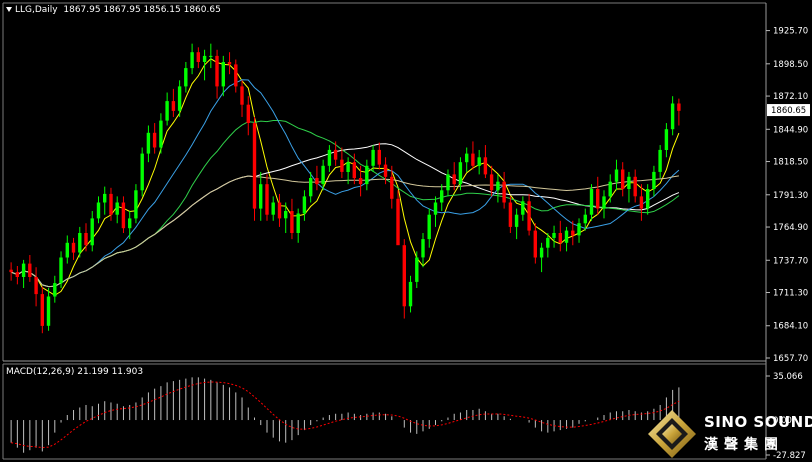 The image size is (812, 462). Describe the element at coordinates (790, 32) in the screenshot. I see `price-tick-label: 1925.70` at that location.